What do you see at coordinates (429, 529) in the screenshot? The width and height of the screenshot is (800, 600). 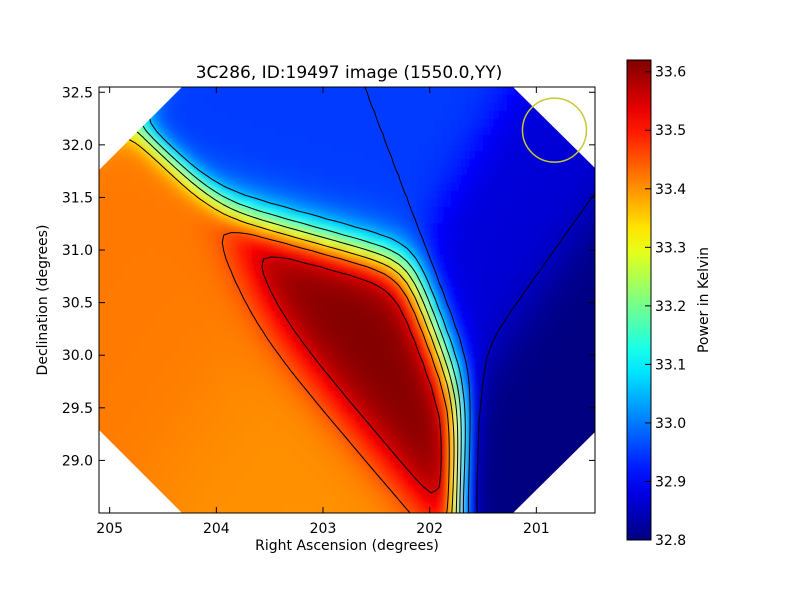 I see `x-tick-label: 202` at bounding box center [429, 529].